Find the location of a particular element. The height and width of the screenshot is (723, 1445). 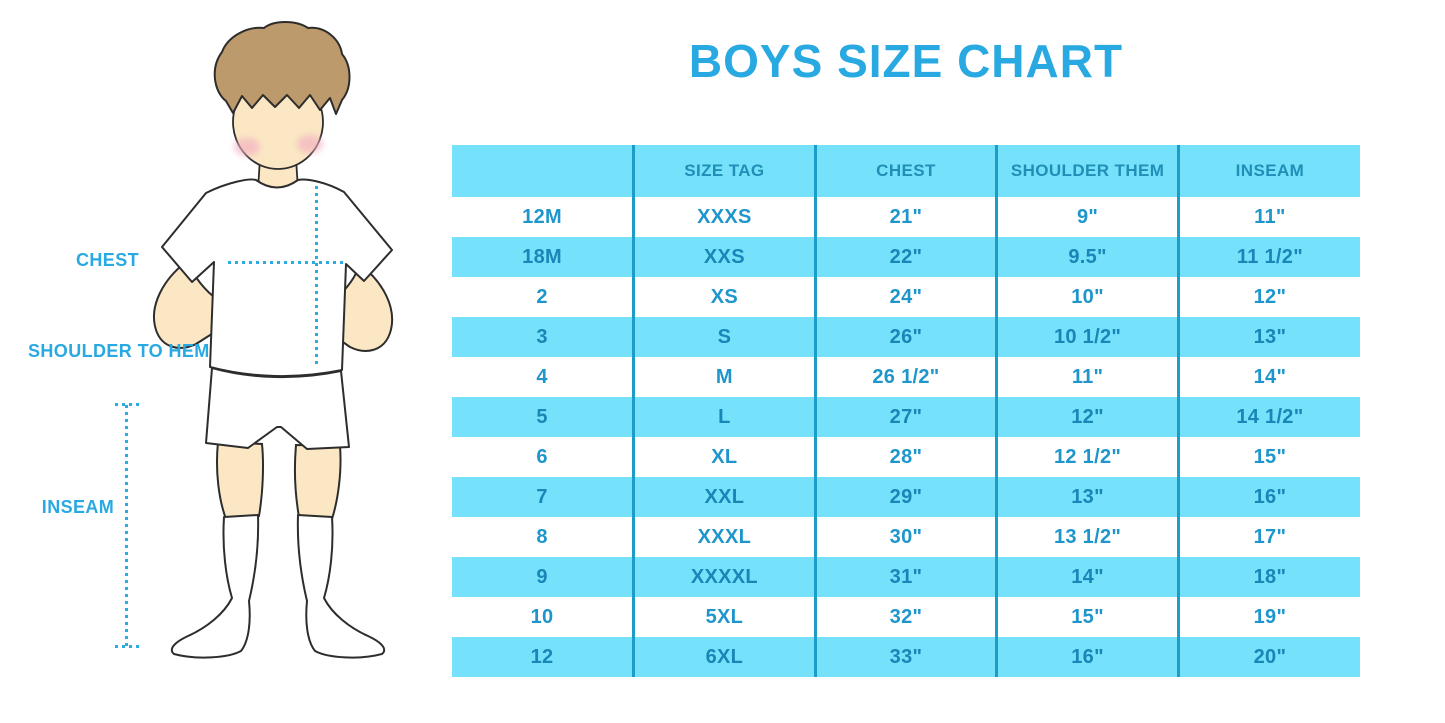

inseam-label: INSEAM is located at coordinates (78, 507).